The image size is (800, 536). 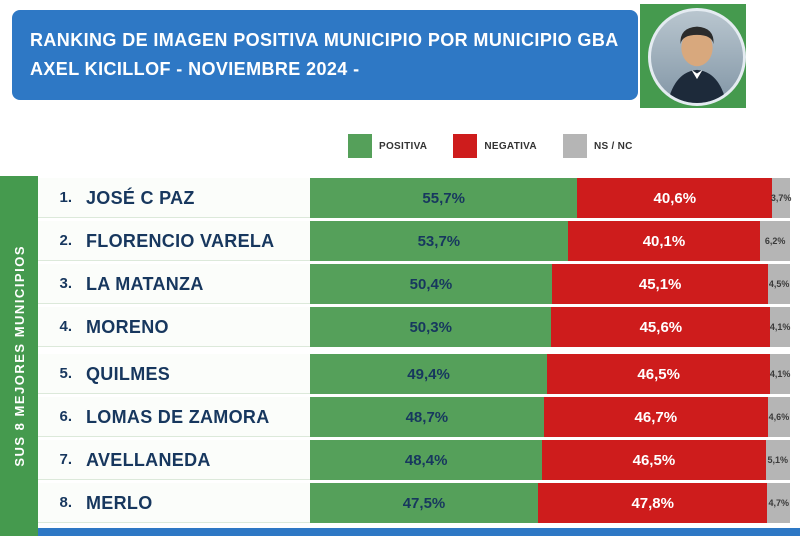 What do you see at coordinates (127, 327) in the screenshot?
I see `municipality-name: MORENO` at bounding box center [127, 327].